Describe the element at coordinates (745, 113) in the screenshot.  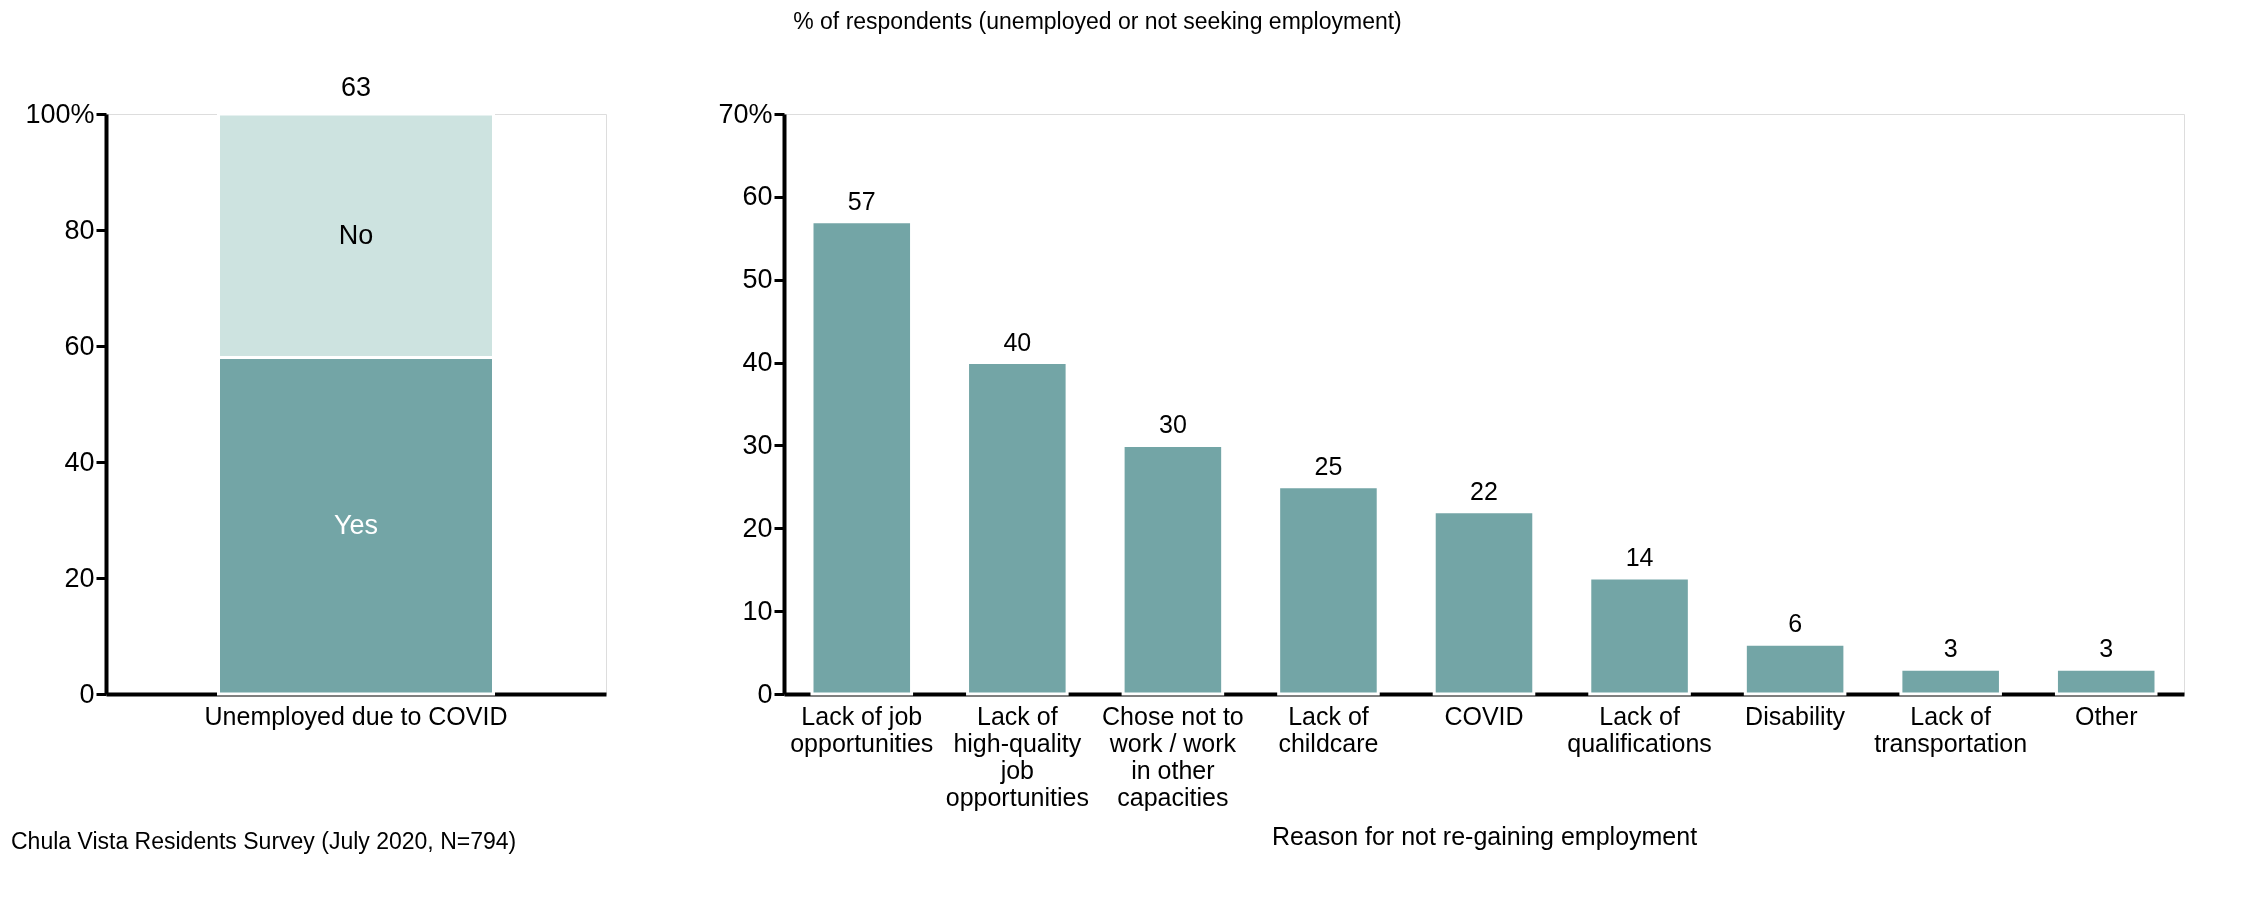
I see `y-tick-label: 70%` at that location.